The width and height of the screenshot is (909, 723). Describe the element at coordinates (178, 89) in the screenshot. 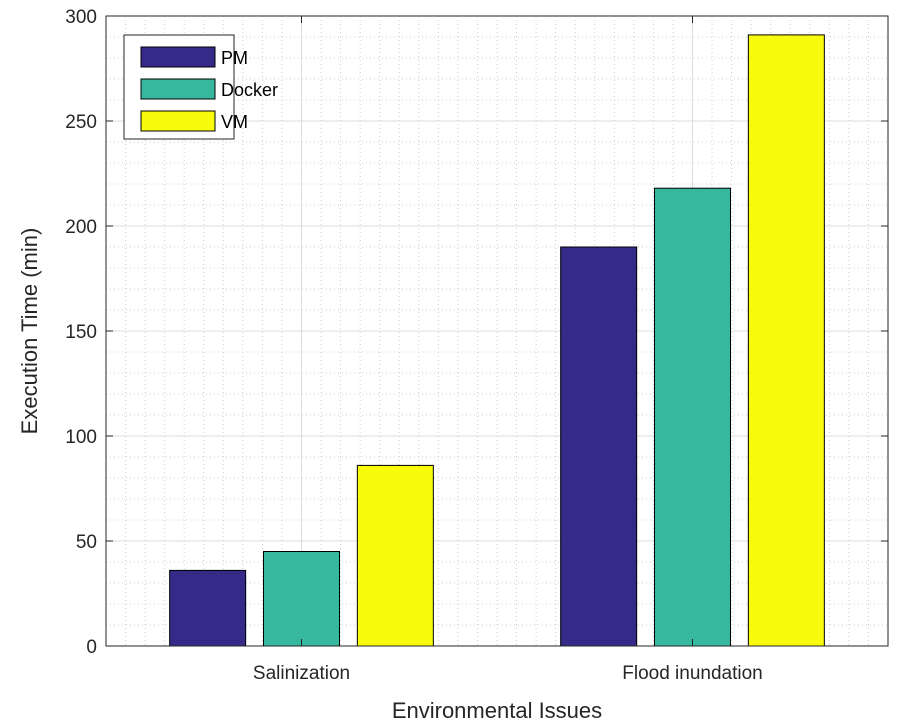

I see `legend-swatch-docker` at that location.